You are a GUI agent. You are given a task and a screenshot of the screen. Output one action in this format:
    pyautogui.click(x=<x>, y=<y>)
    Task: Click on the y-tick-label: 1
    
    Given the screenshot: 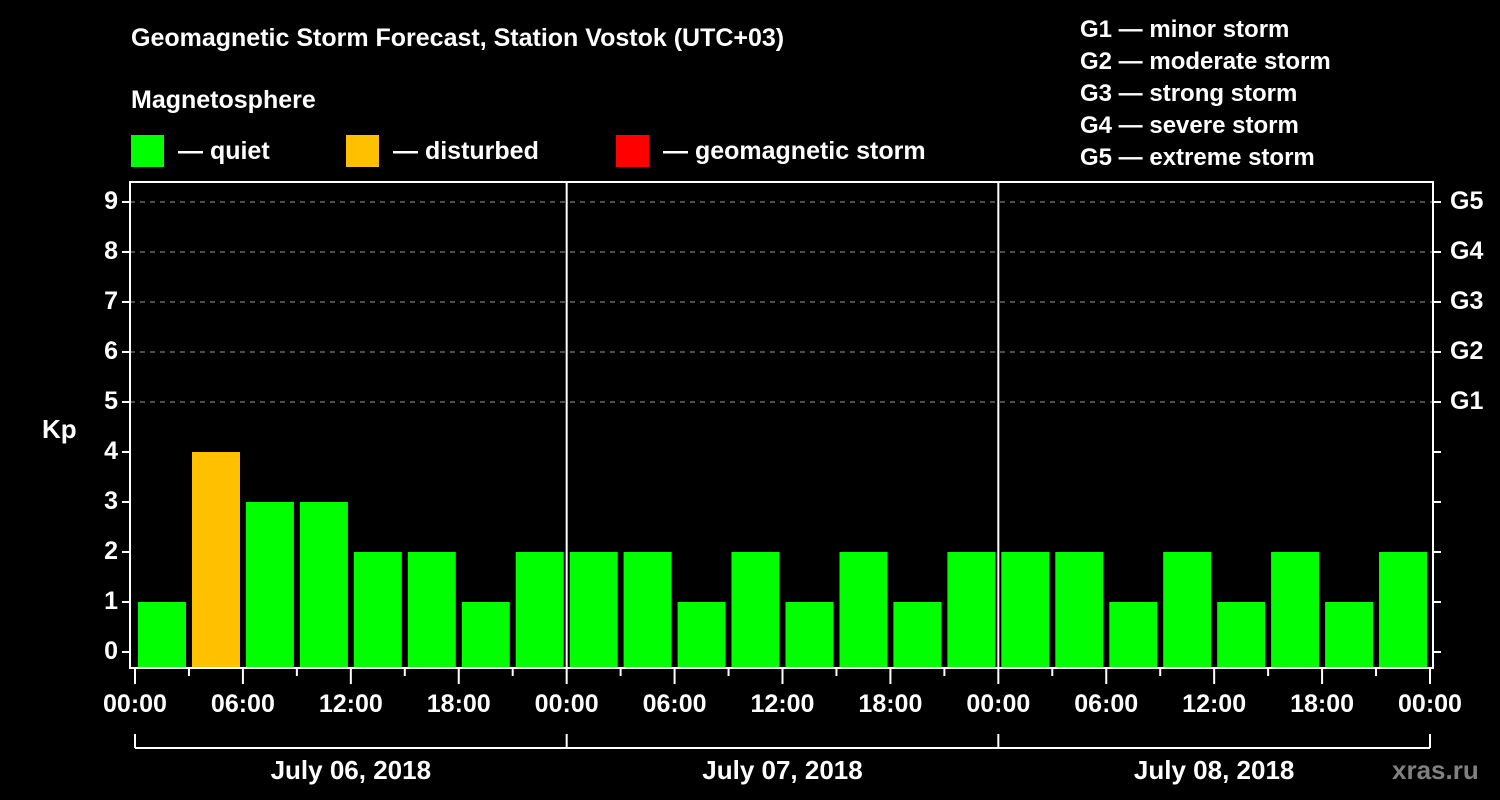 What is the action you would take?
    pyautogui.click(x=111, y=601)
    